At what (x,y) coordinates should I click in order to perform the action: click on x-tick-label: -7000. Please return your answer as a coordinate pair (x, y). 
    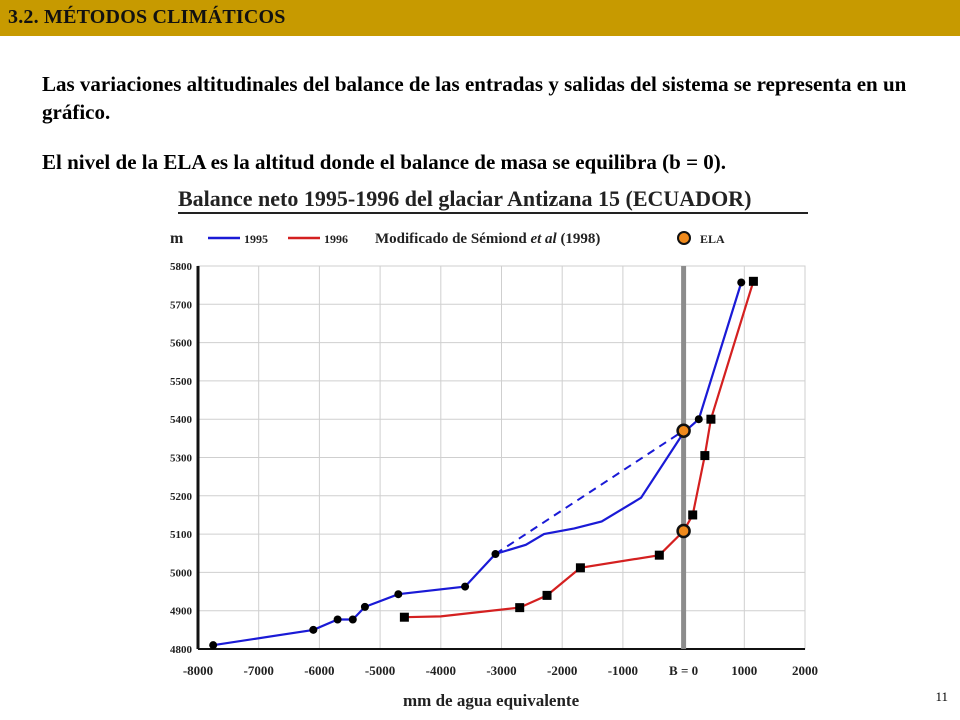
    Looking at the image, I should click on (259, 670).